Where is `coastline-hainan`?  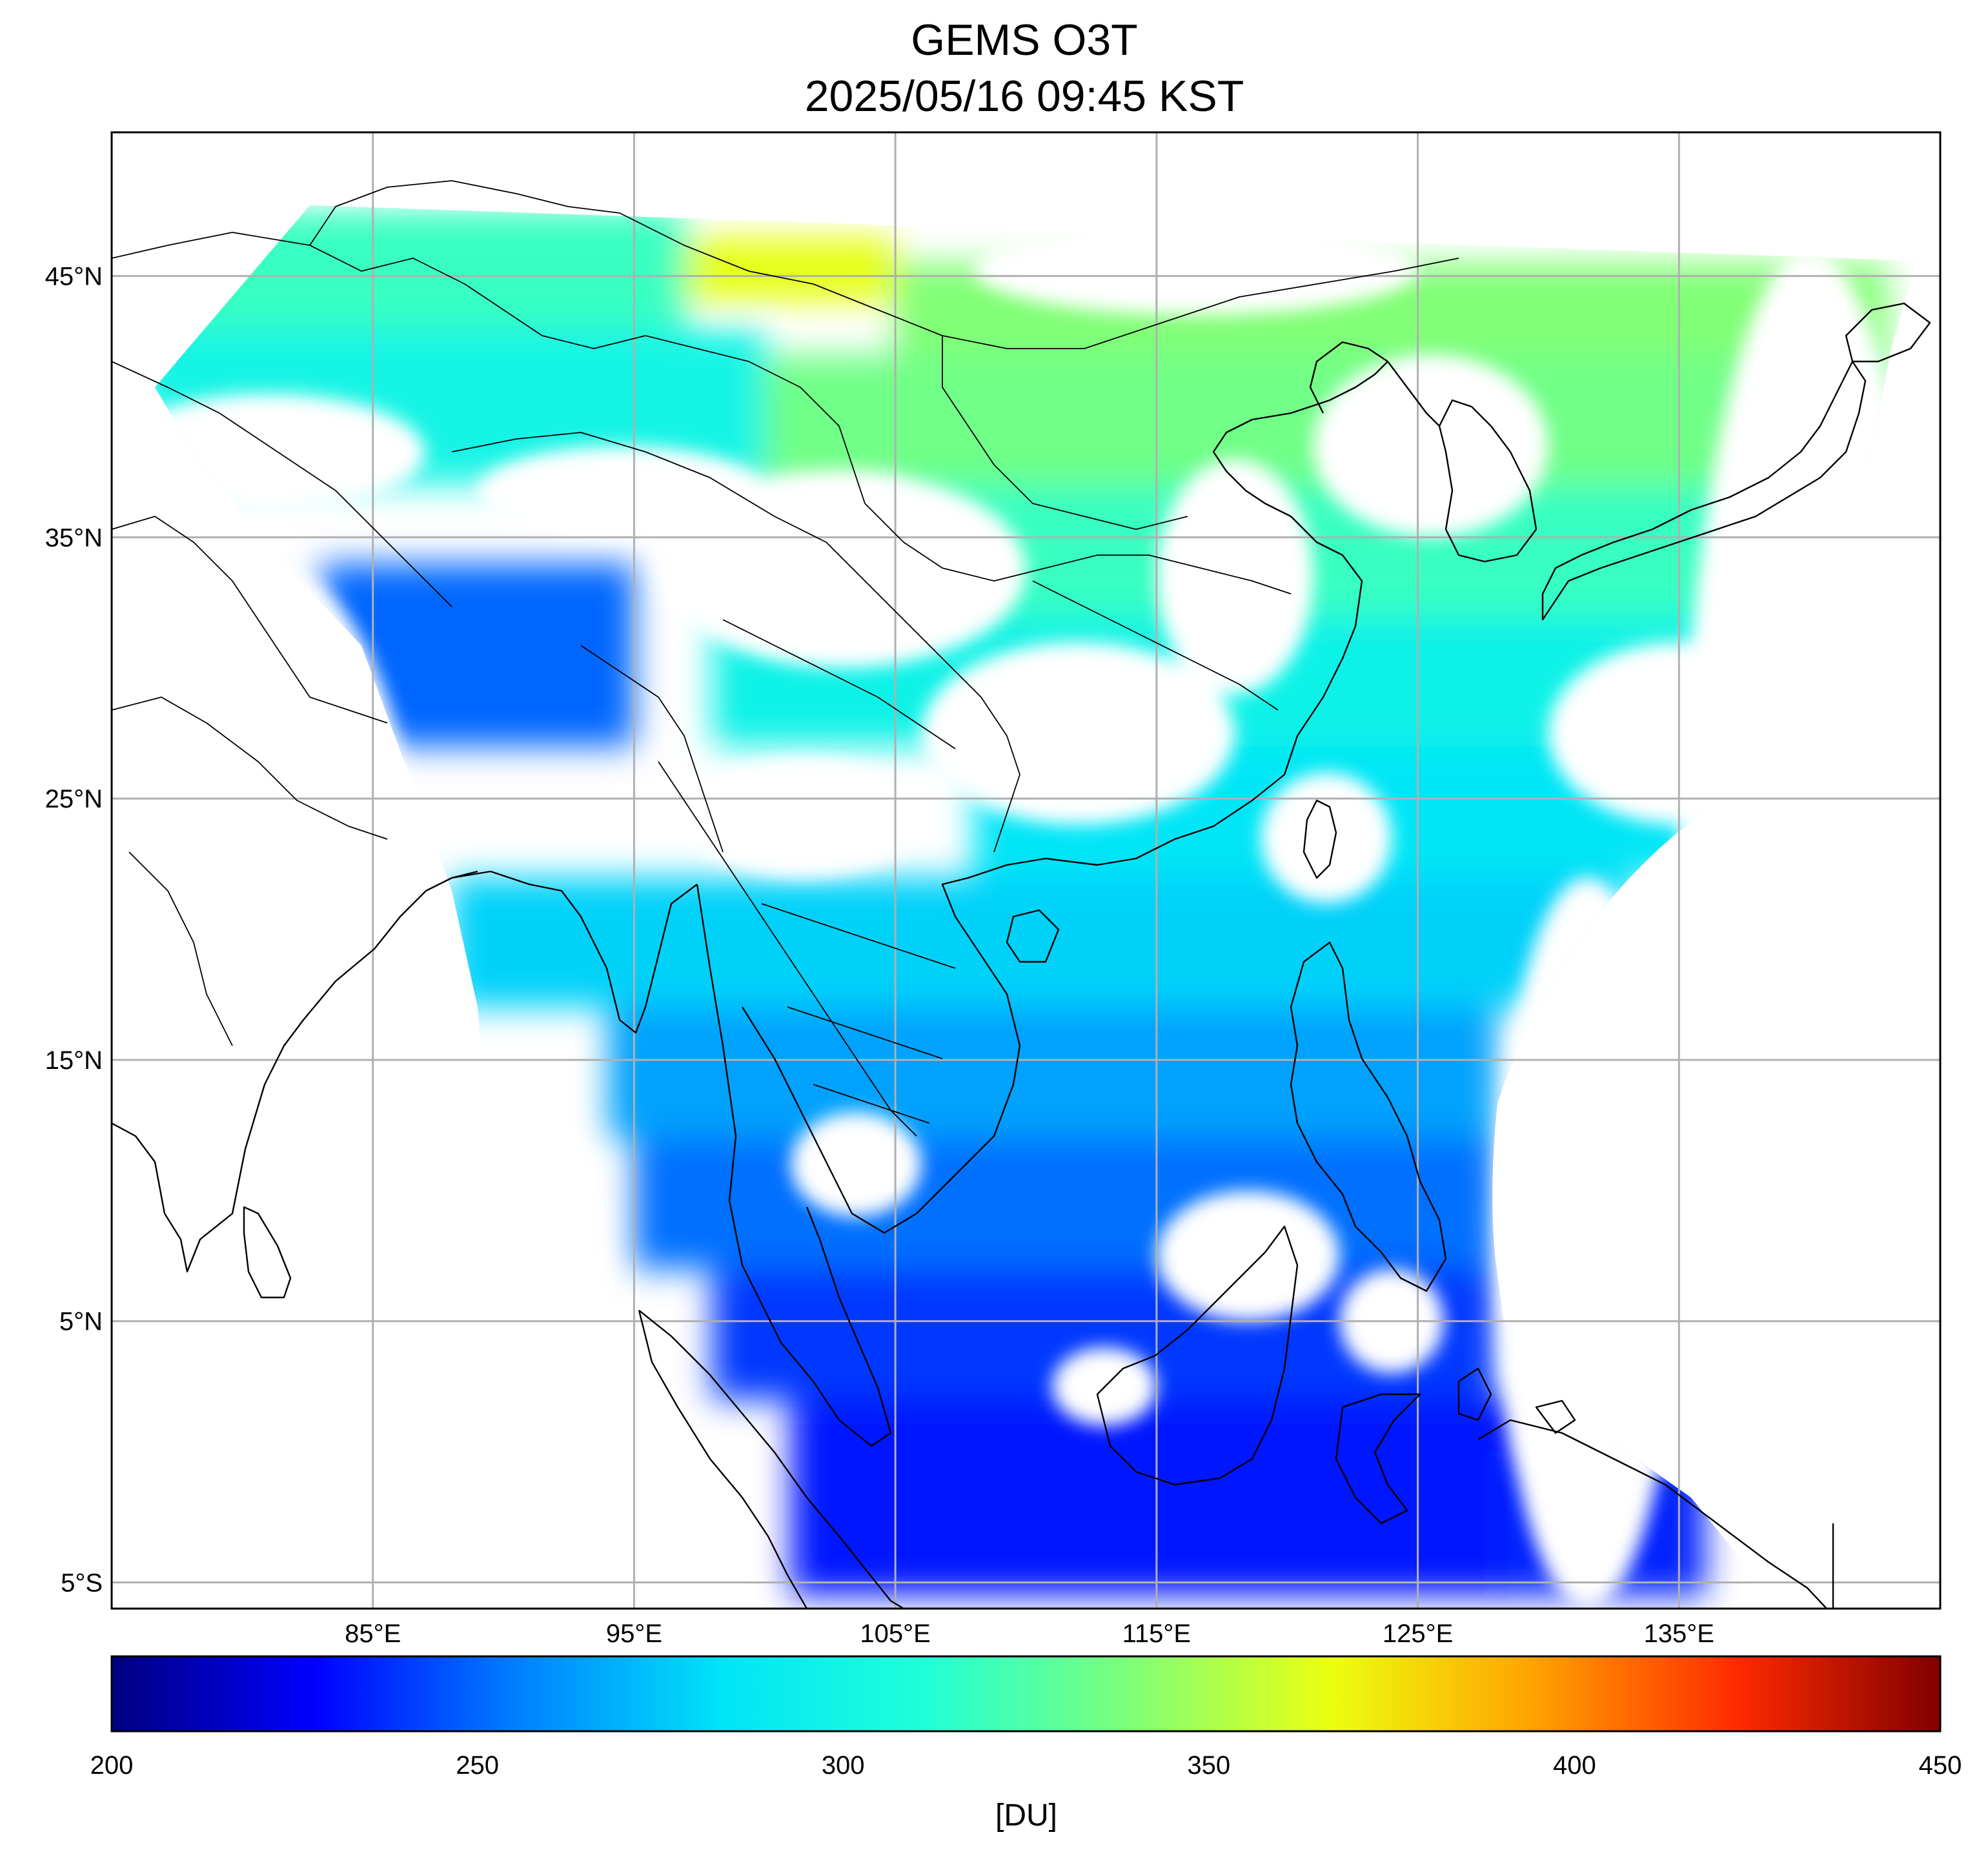
coastline-hainan is located at coordinates (1033, 936).